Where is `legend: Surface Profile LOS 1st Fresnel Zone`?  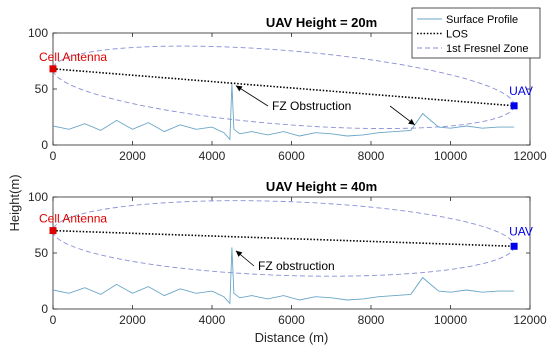
legend: Surface Profile LOS 1st Fresnel Zone is located at coordinates (476, 33).